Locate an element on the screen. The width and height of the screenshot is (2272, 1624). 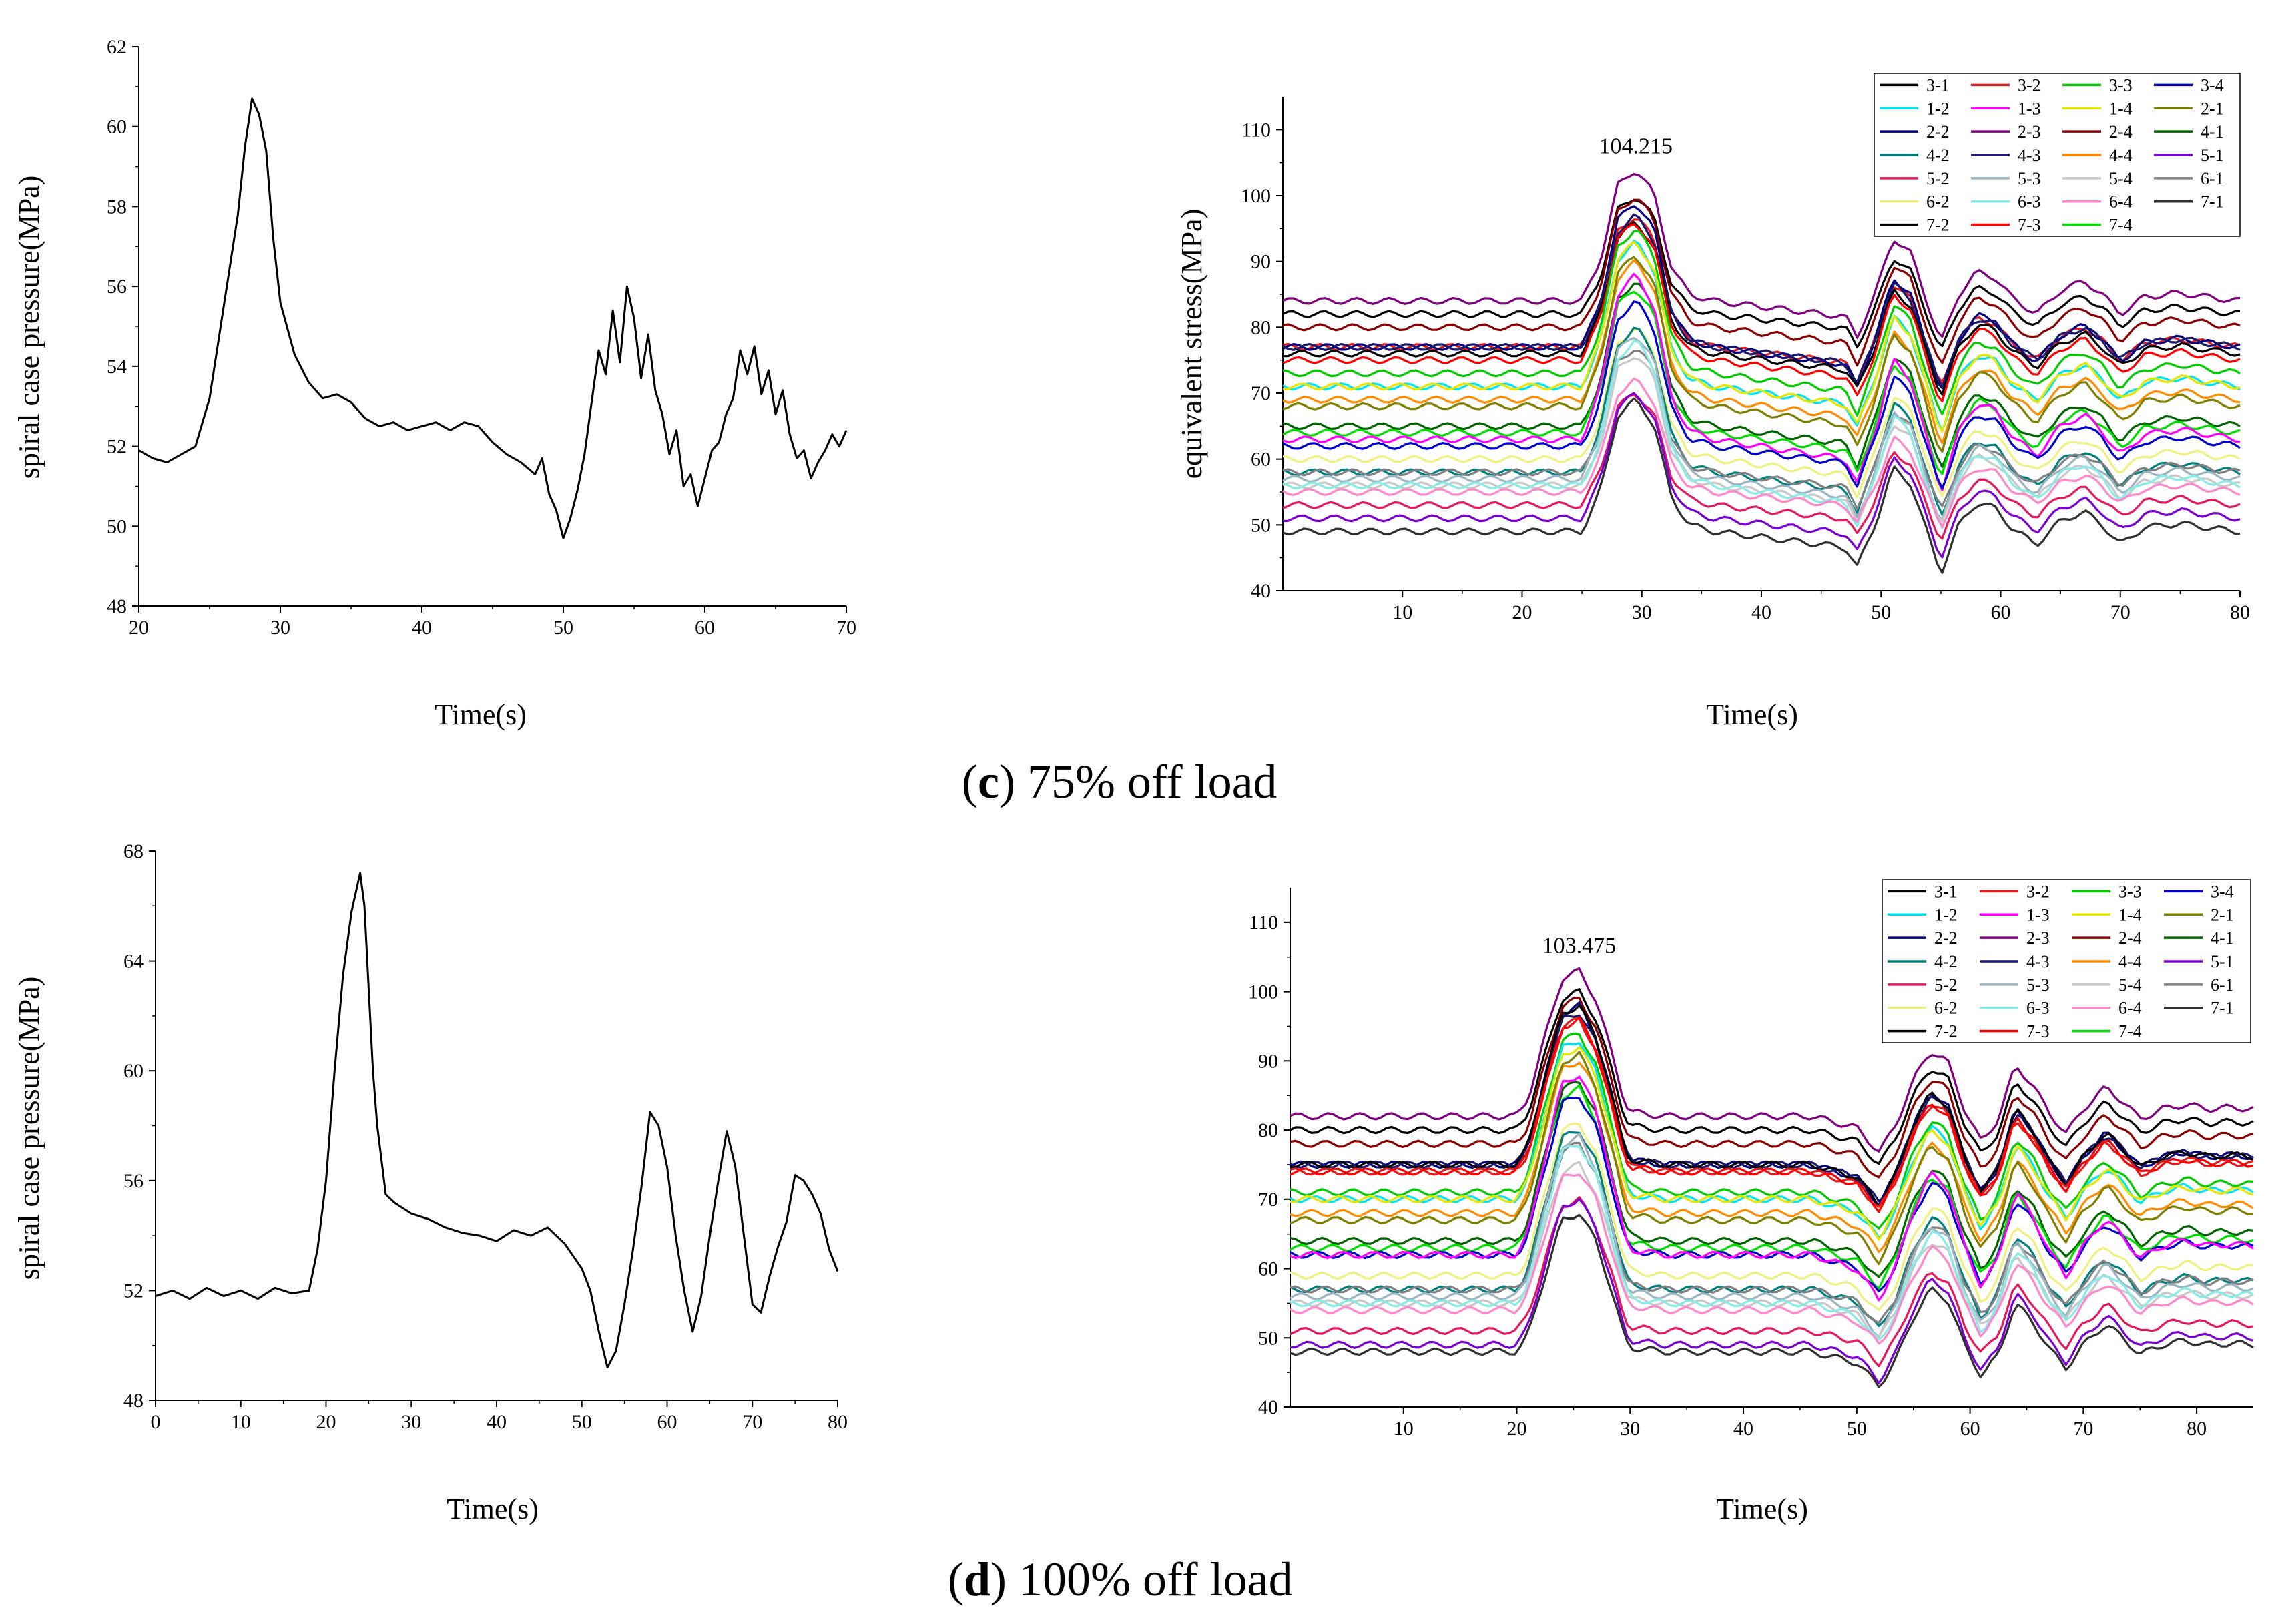
y-tick-label: 48 is located at coordinates (117, 606).